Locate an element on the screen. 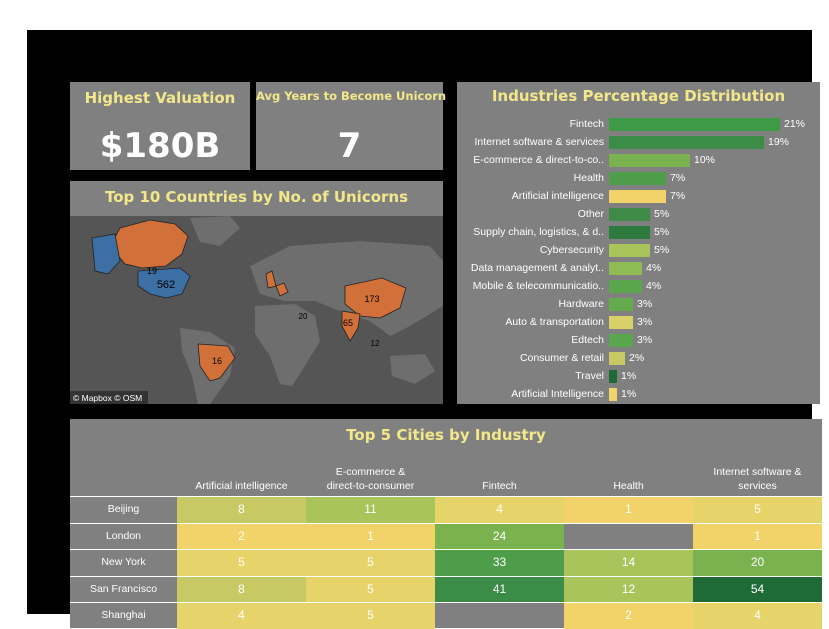 The image size is (829, 629). column-header: Fintech is located at coordinates (499, 479).